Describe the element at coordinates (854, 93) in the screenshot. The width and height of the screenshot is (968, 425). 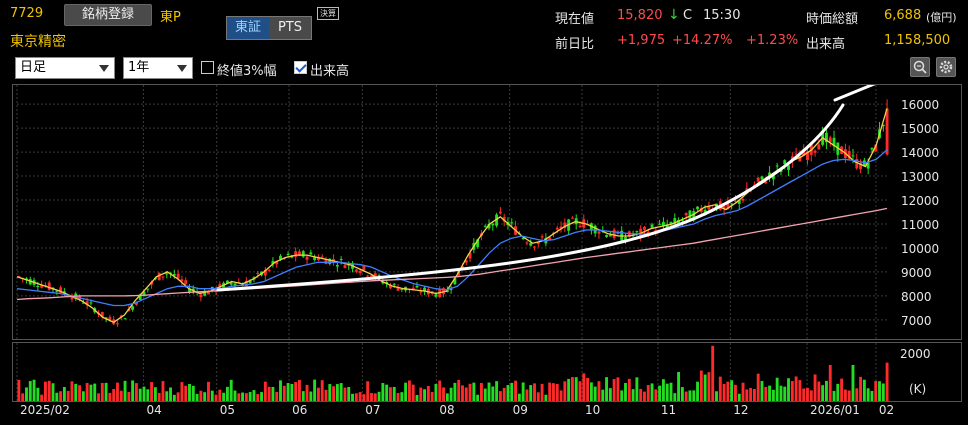
I see `trend-annotation-arrow` at that location.